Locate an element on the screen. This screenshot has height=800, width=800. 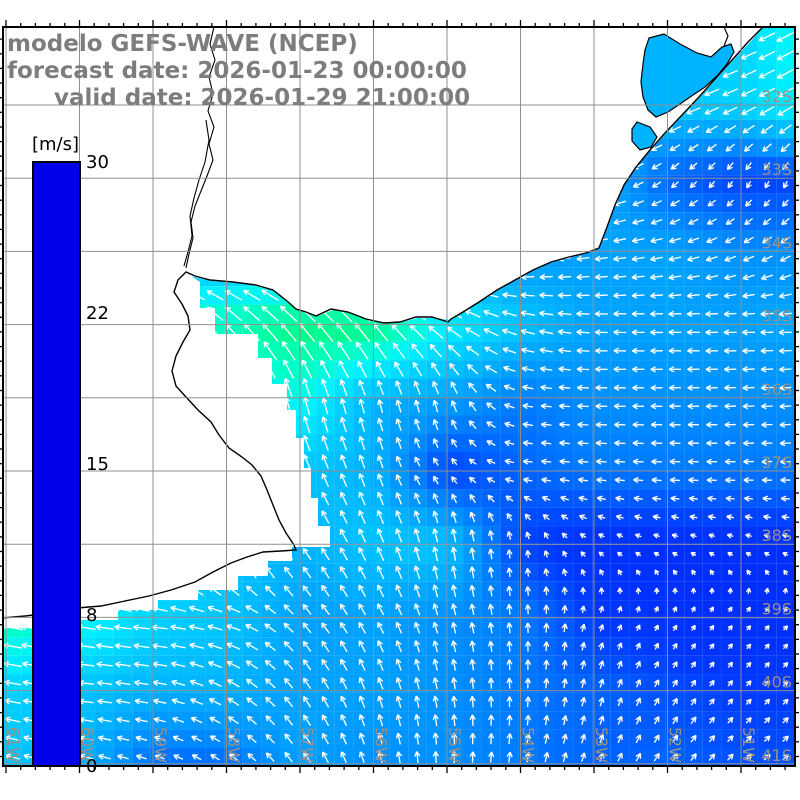
svg-text: 56W is located at coordinates (381, 745).